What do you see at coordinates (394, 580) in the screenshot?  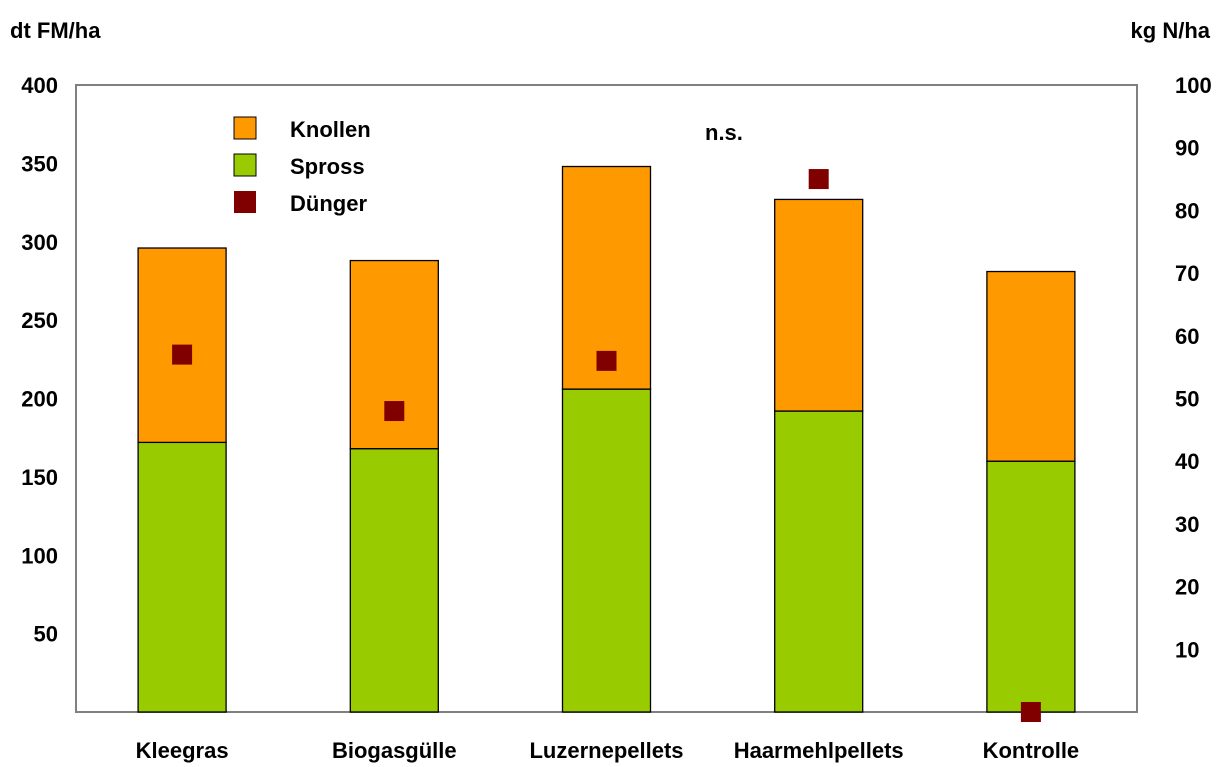 I see `bar-spross-biogasgulle` at bounding box center [394, 580].